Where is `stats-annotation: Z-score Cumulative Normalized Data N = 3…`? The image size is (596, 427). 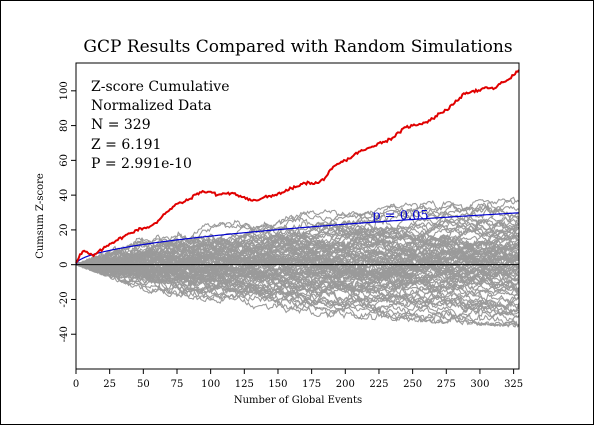
stats-annotation: Z-score Cumulative Normalized Data N = 3… is located at coordinates (160, 125).